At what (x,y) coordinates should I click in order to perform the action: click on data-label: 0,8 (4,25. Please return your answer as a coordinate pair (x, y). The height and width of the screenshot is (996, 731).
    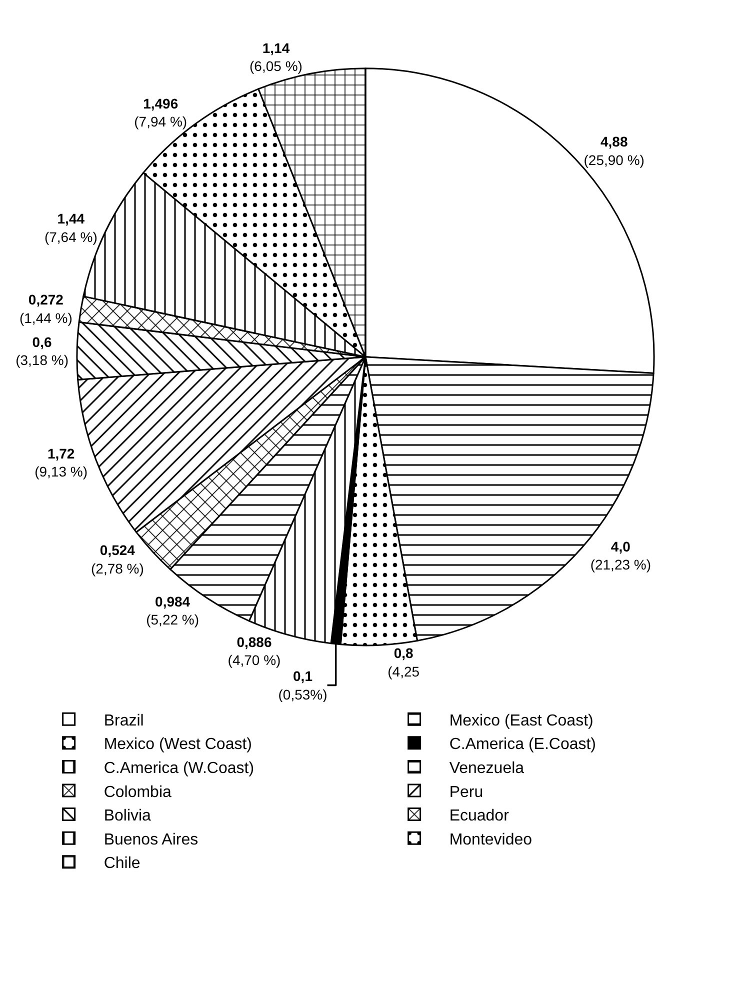
    Looking at the image, I should click on (404, 662).